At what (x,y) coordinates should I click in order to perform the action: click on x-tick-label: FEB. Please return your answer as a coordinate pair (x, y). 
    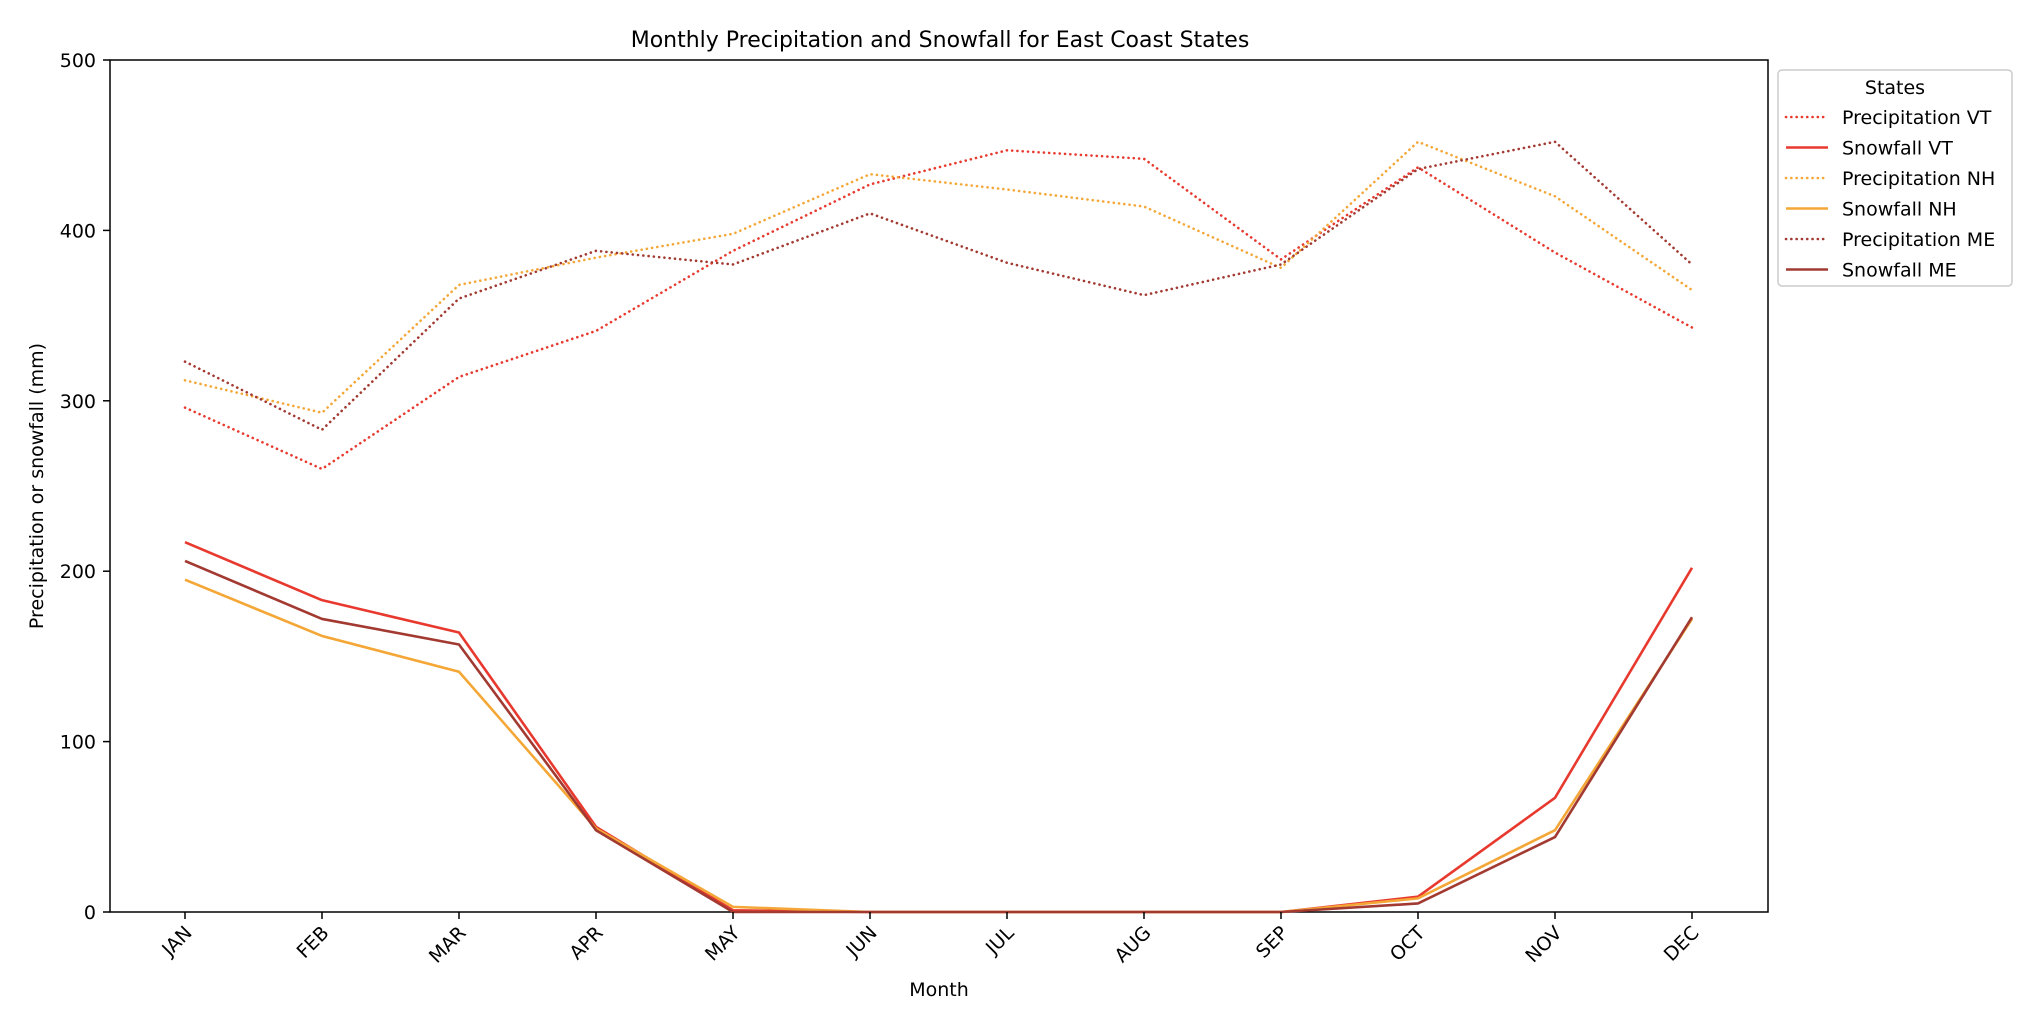
    Looking at the image, I should click on (313, 942).